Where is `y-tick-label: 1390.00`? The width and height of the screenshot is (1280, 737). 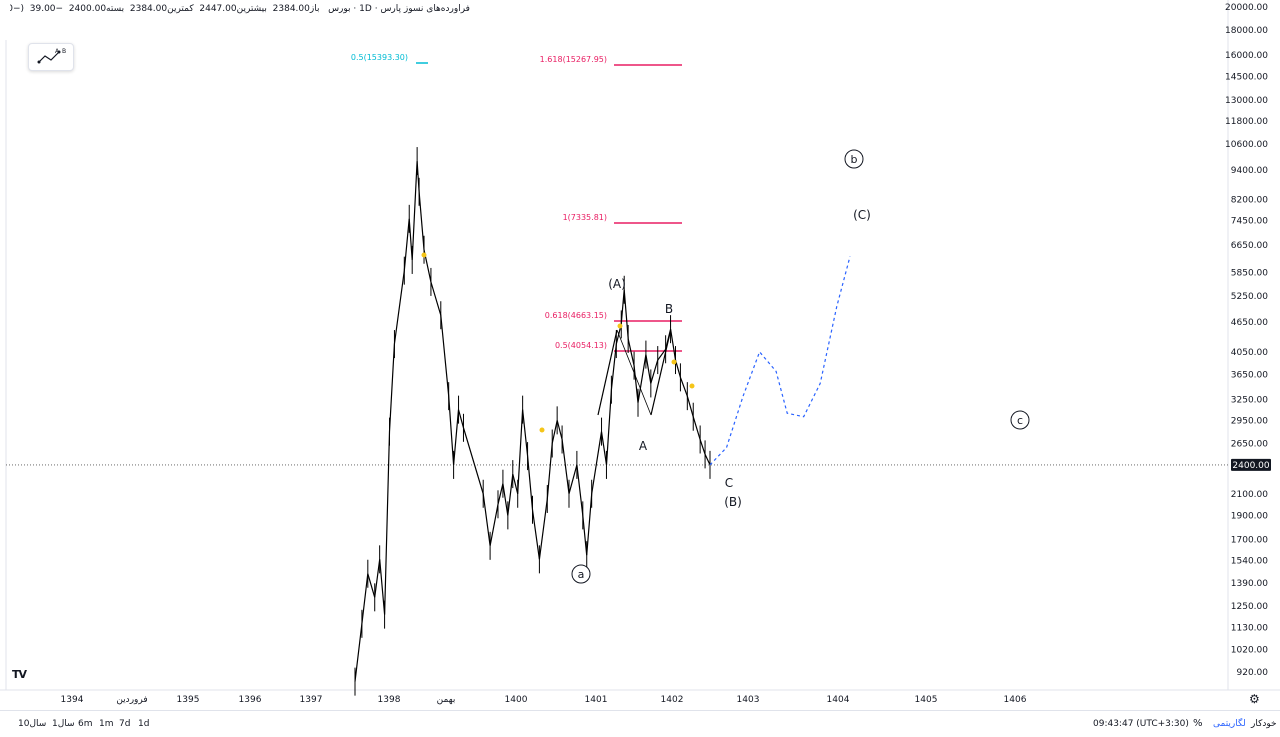 y-tick-label: 1390.00 is located at coordinates (1249, 584).